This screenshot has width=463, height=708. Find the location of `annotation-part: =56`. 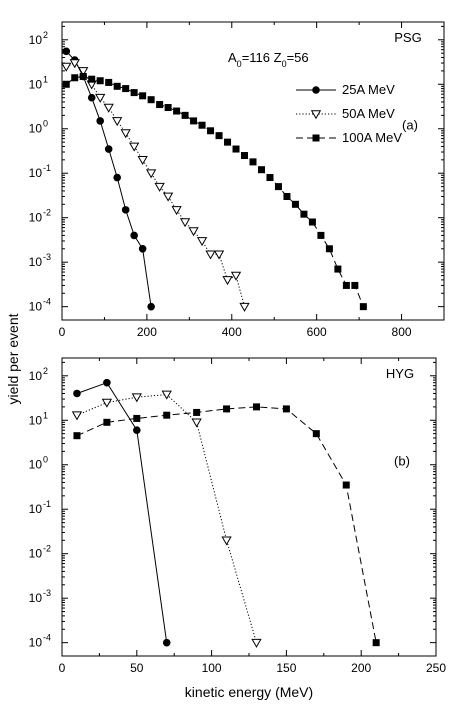

annotation-part: =56 is located at coordinates (298, 57).